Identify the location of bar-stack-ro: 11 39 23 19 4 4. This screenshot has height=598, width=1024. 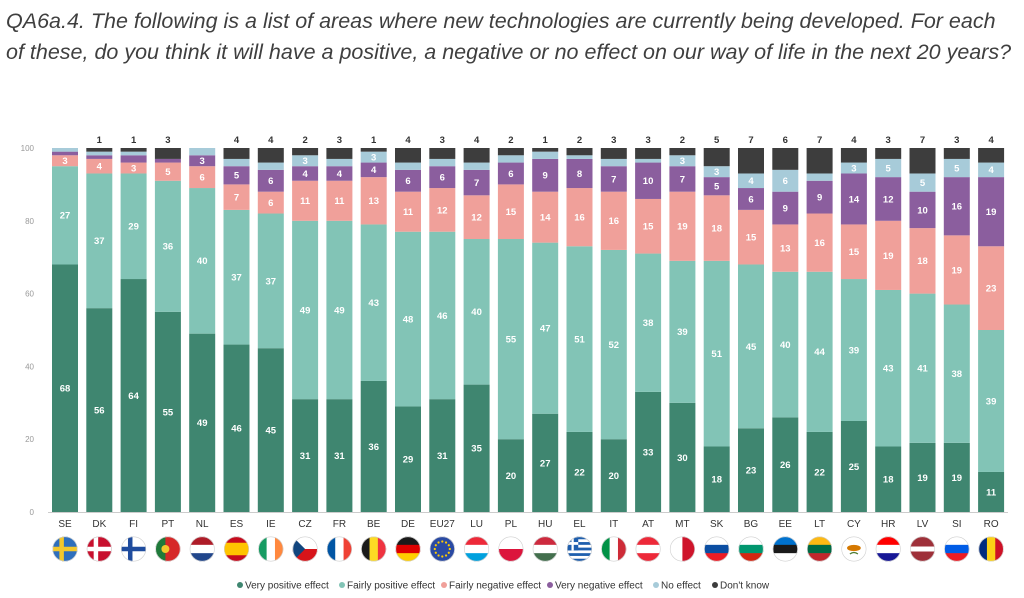
(991, 323).